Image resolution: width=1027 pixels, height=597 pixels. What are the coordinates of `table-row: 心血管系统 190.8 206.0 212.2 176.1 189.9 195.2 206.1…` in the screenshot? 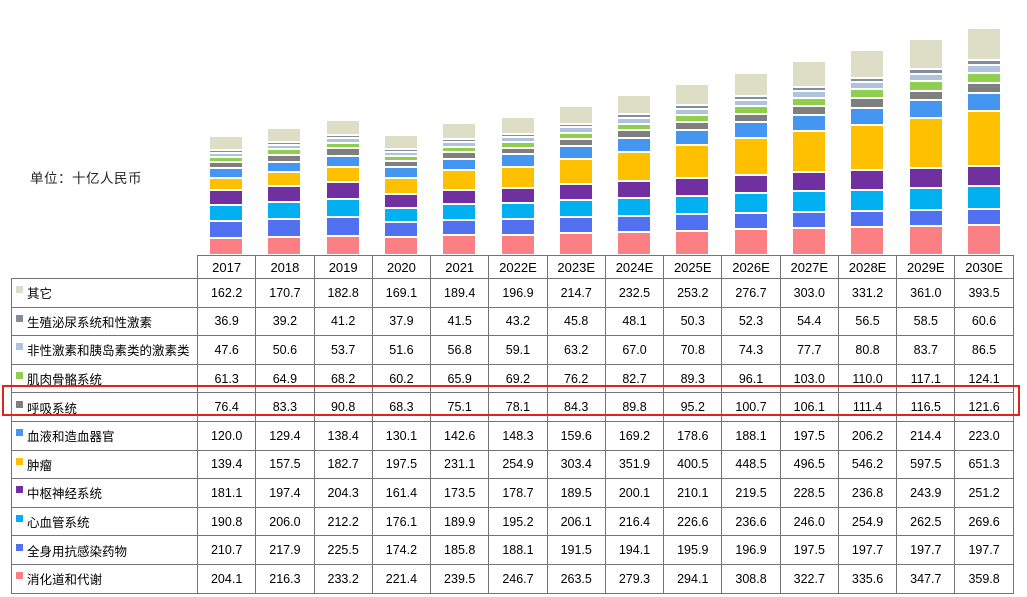 It's located at (512, 521).